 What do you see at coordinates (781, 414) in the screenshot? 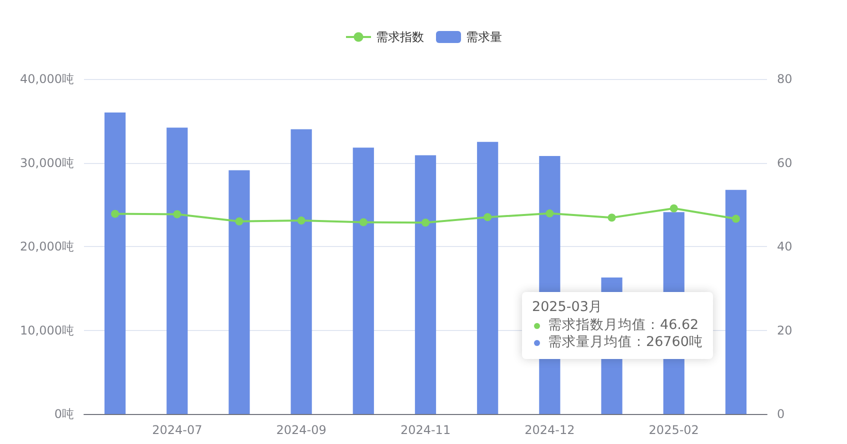
I see `y2-tick-label: 0` at bounding box center [781, 414].